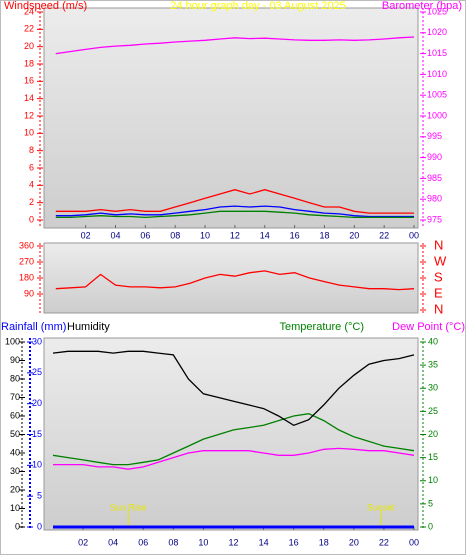 The height and width of the screenshot is (555, 466). I want to click on y2-tick-label: 30, so click(433, 388).